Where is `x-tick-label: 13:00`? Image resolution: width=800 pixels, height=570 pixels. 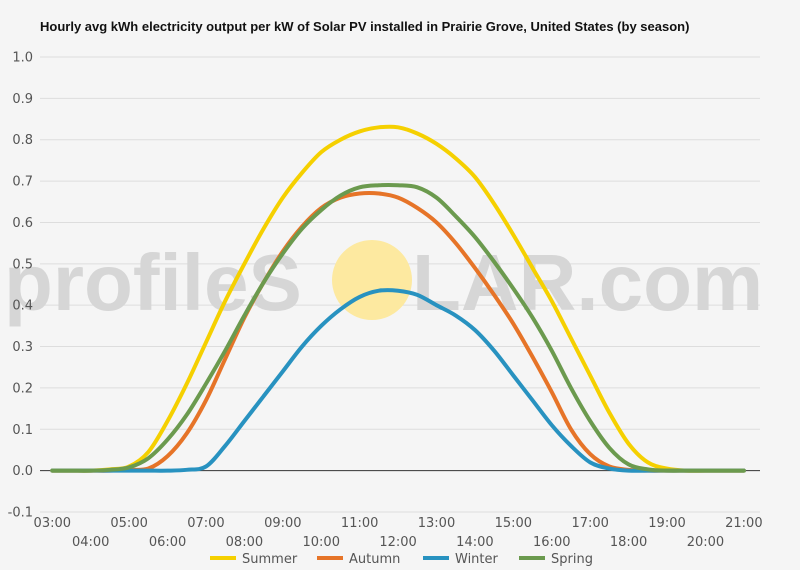 x-tick-label: 13:00 is located at coordinates (436, 523).